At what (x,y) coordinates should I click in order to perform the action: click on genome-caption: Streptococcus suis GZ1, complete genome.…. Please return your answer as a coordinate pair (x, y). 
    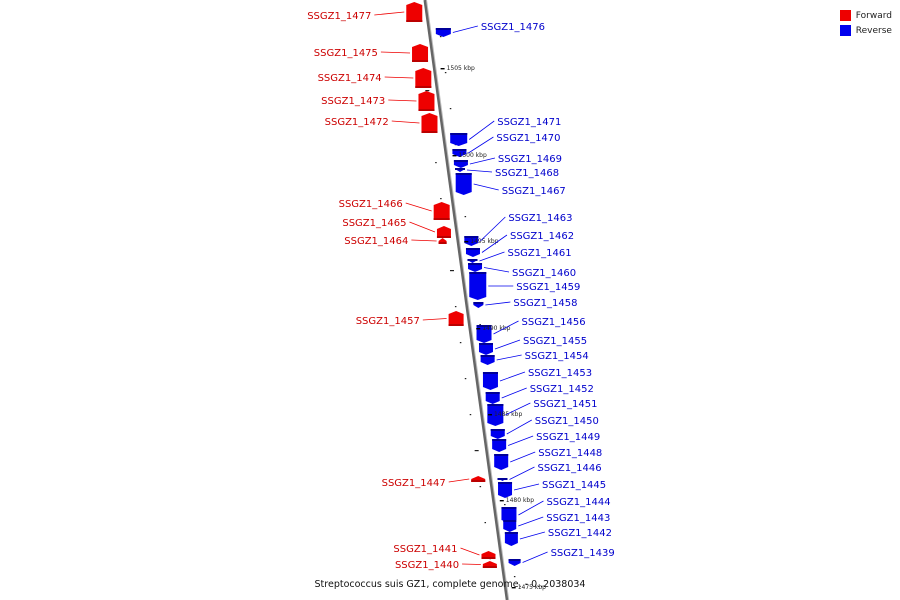
    Looking at the image, I should click on (450, 584).